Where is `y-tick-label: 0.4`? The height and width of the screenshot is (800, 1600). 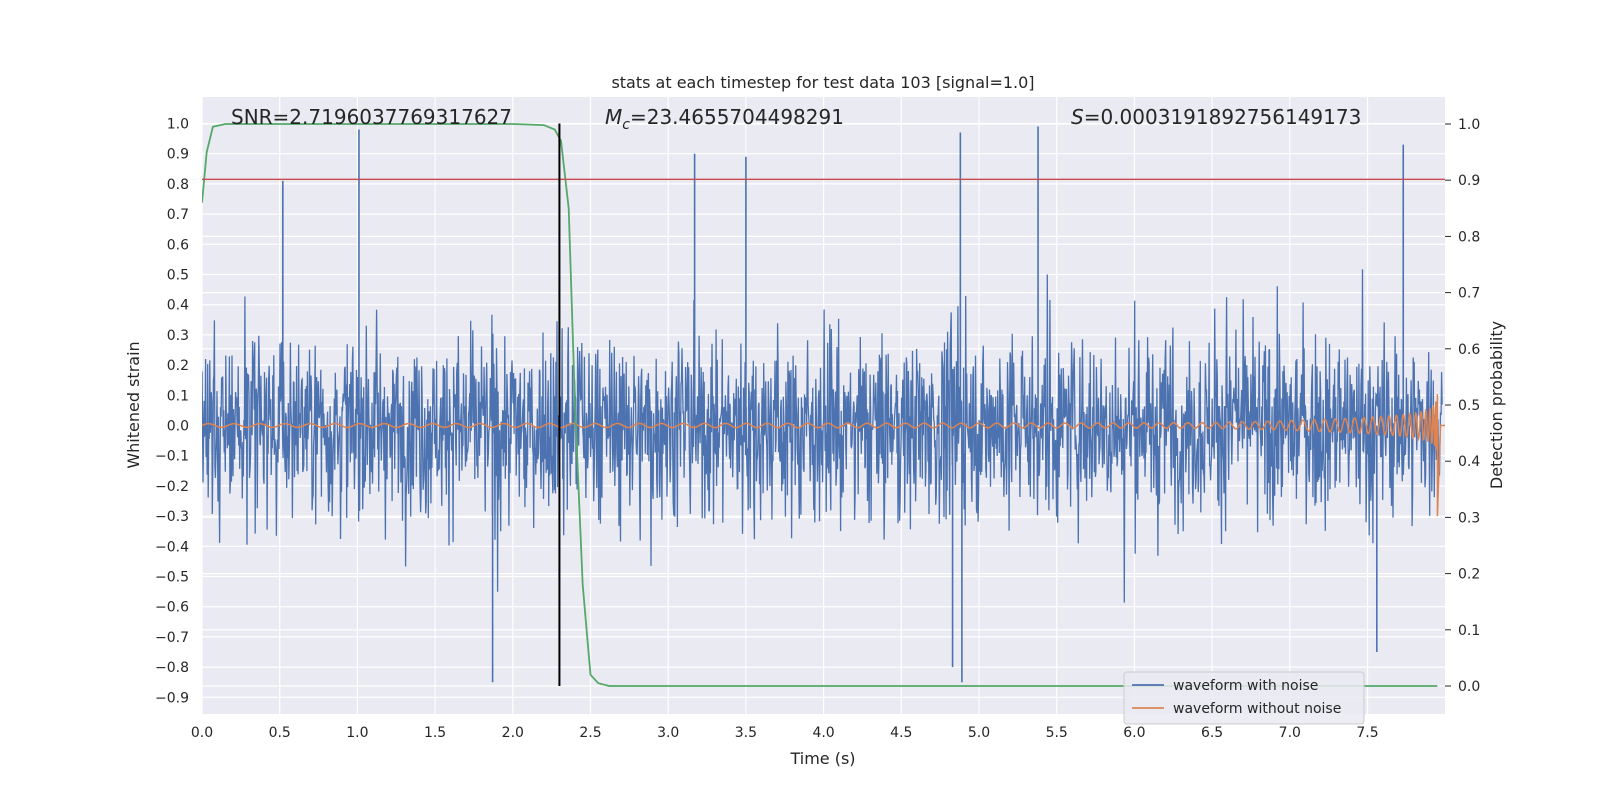
y-tick-label: 0.4 is located at coordinates (178, 306).